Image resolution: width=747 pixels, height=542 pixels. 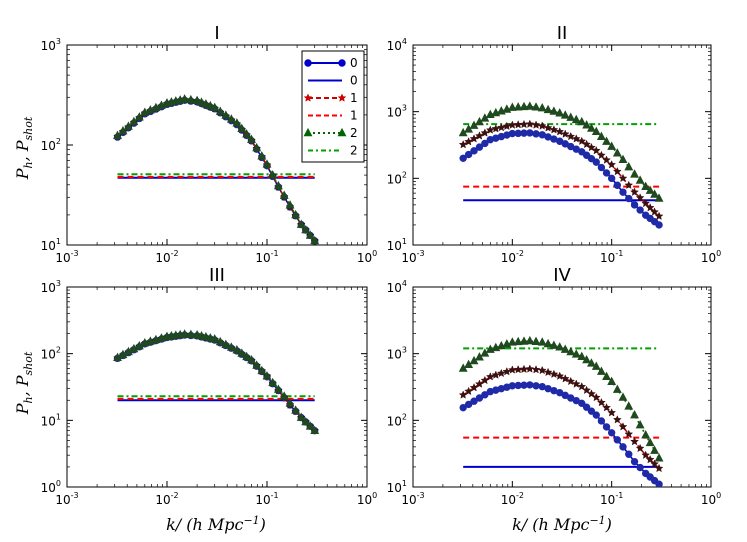 I want to click on y-tick-label: 10⁰, so click(x=51, y=487).